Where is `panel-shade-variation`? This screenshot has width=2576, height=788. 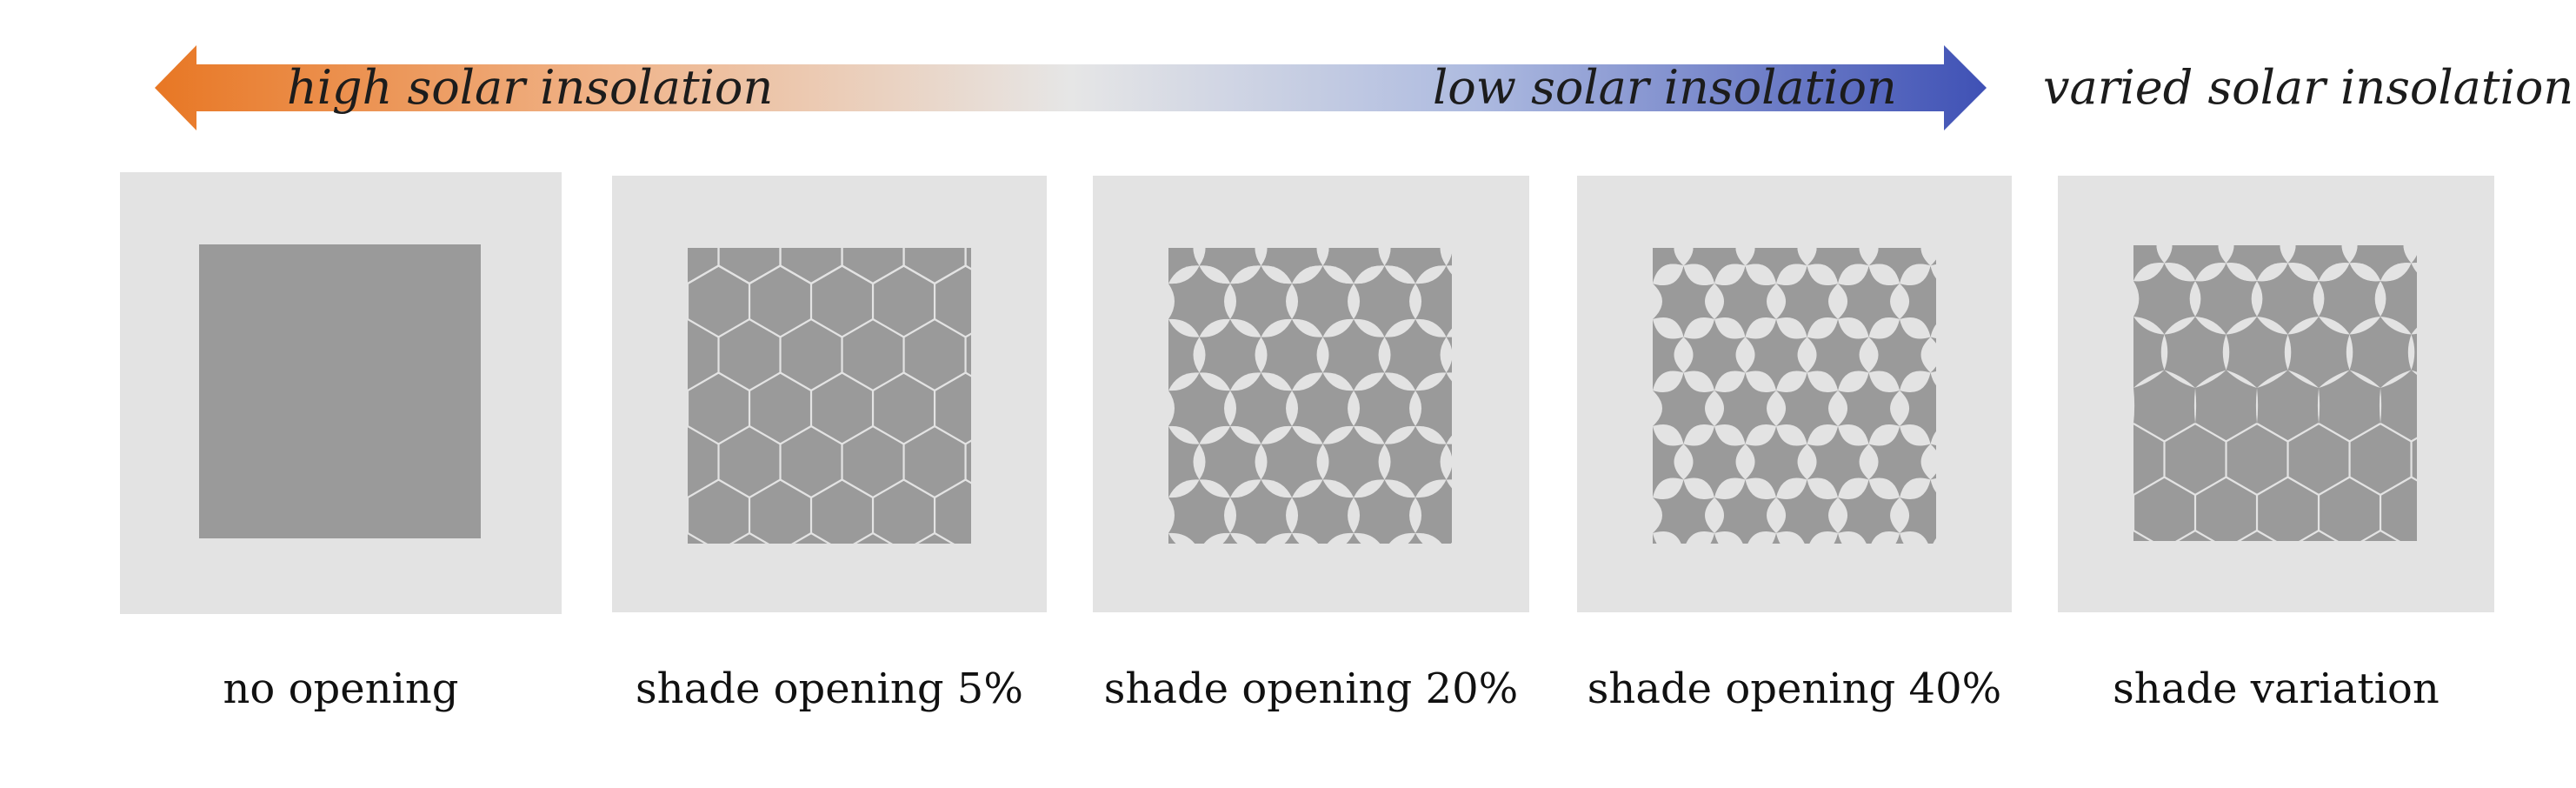 panel-shade-variation is located at coordinates (2276, 394).